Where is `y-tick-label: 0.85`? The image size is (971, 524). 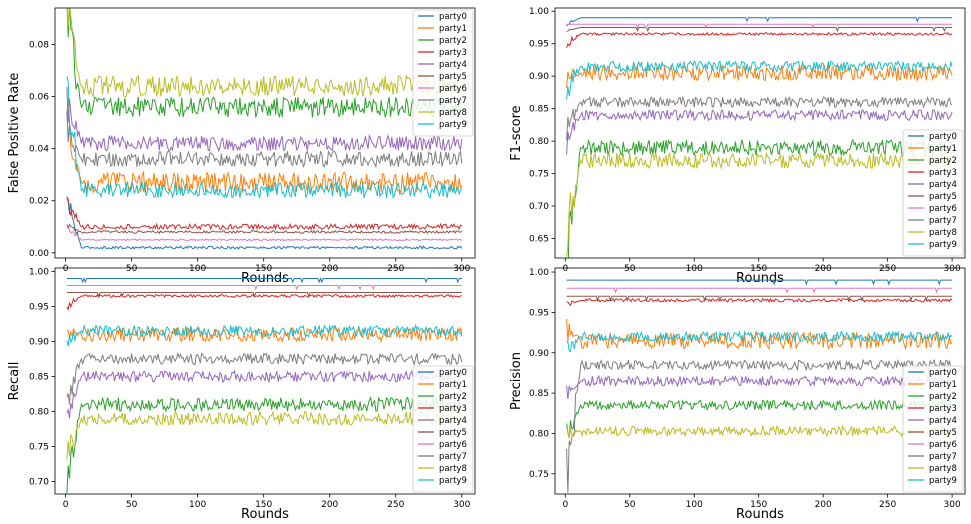
y-tick-label: 0.85 is located at coordinates (539, 394).